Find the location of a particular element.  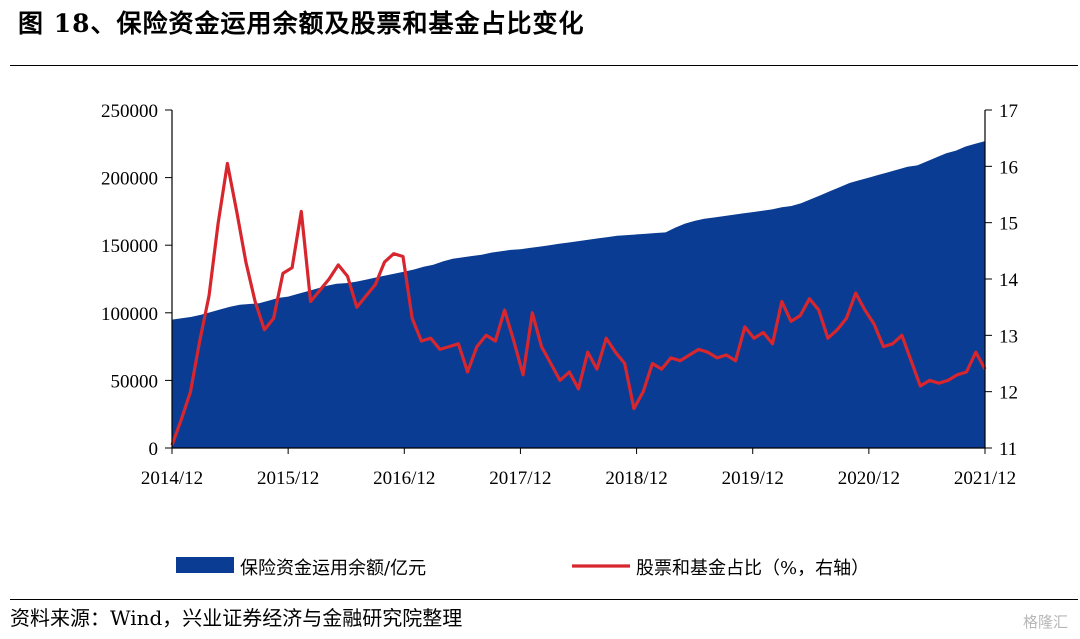

title-divider is located at coordinates (544, 65).